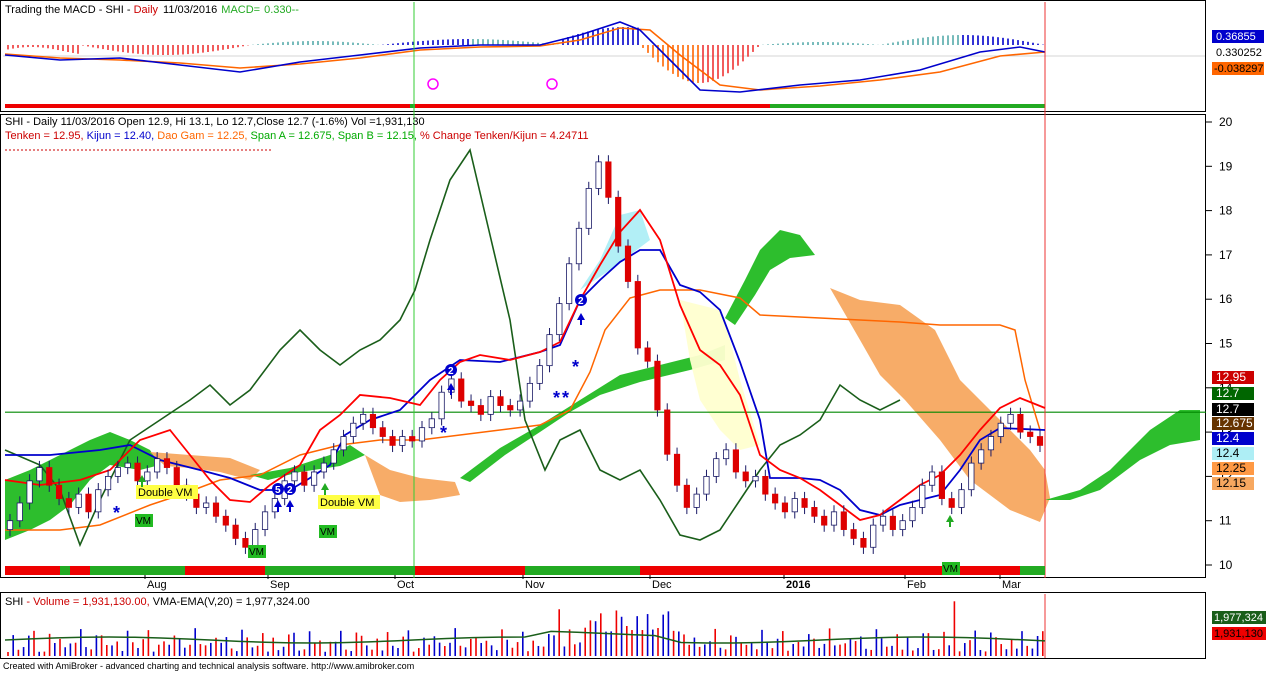 This screenshot has height=675, width=1266. I want to click on annotation-vm-1: VM, so click(143, 521).